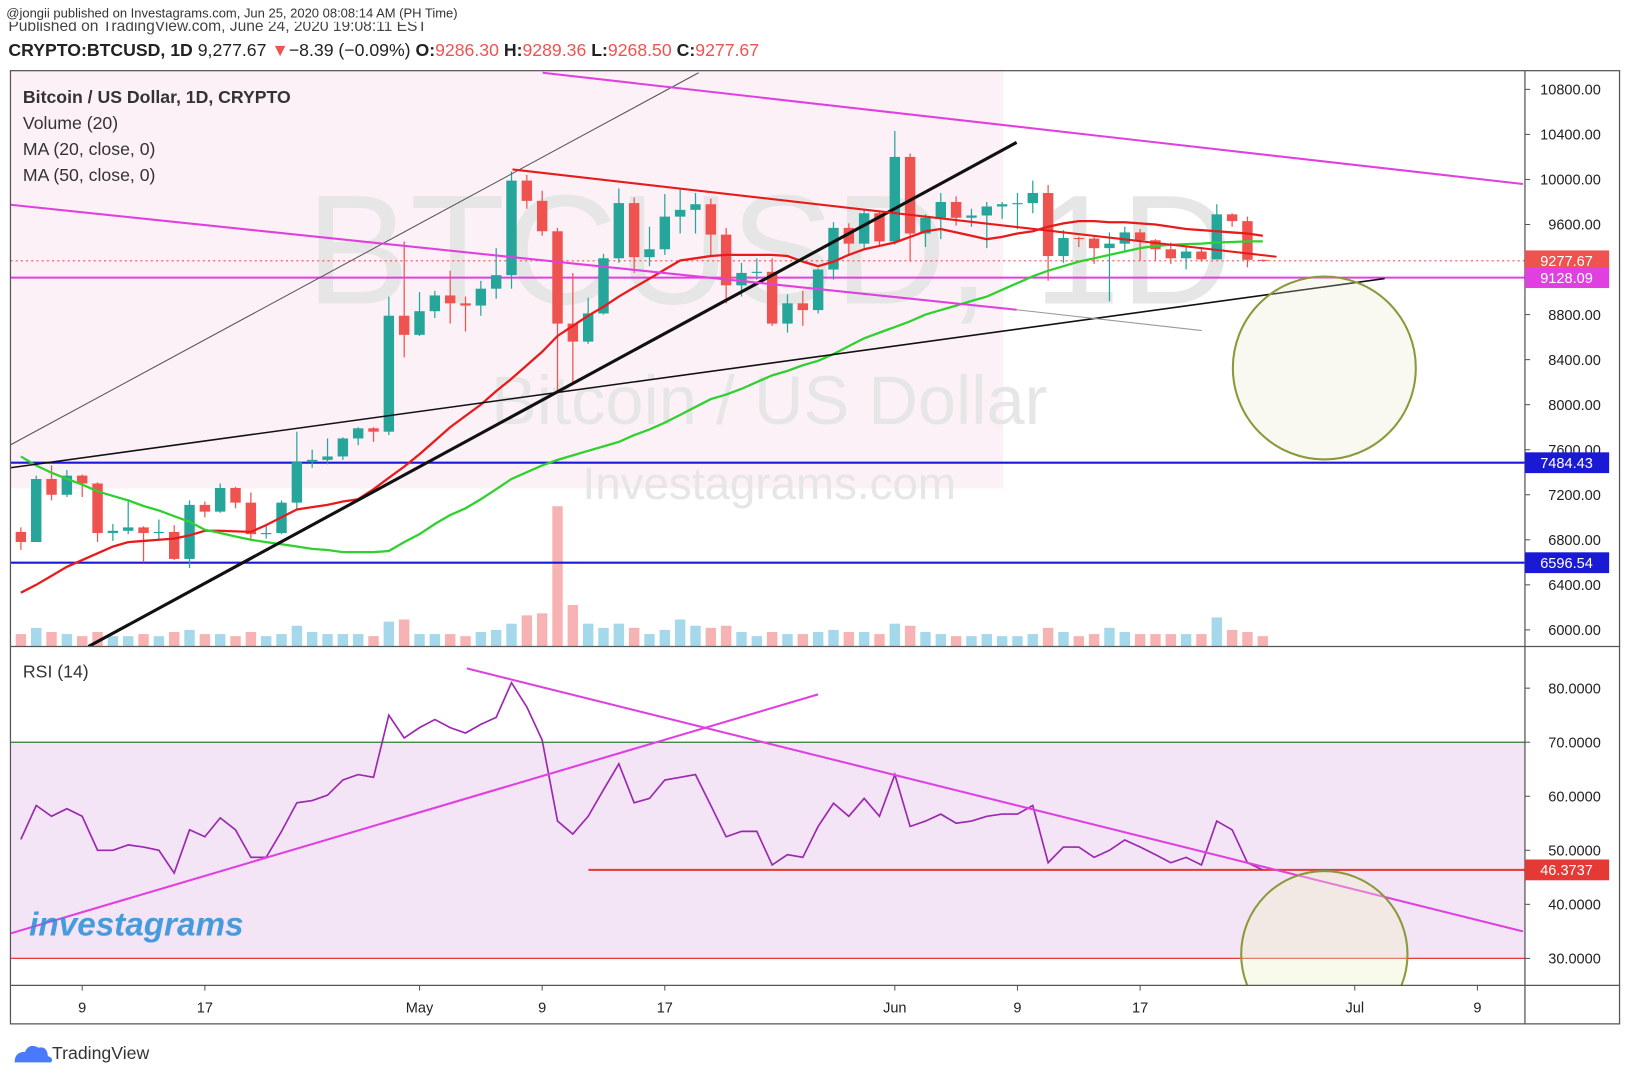 The width and height of the screenshot is (1630, 1080). Describe the element at coordinates (425, 50) in the screenshot. I see `o-label: O:` at that location.